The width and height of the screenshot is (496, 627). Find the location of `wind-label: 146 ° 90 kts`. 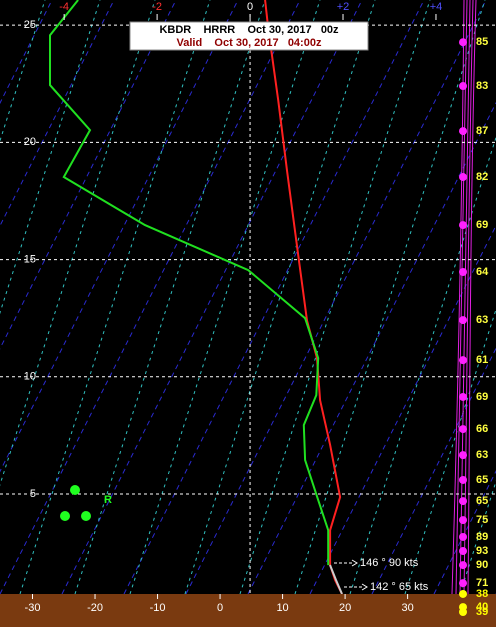

wind-label: 146 ° 90 kts is located at coordinates (389, 563).